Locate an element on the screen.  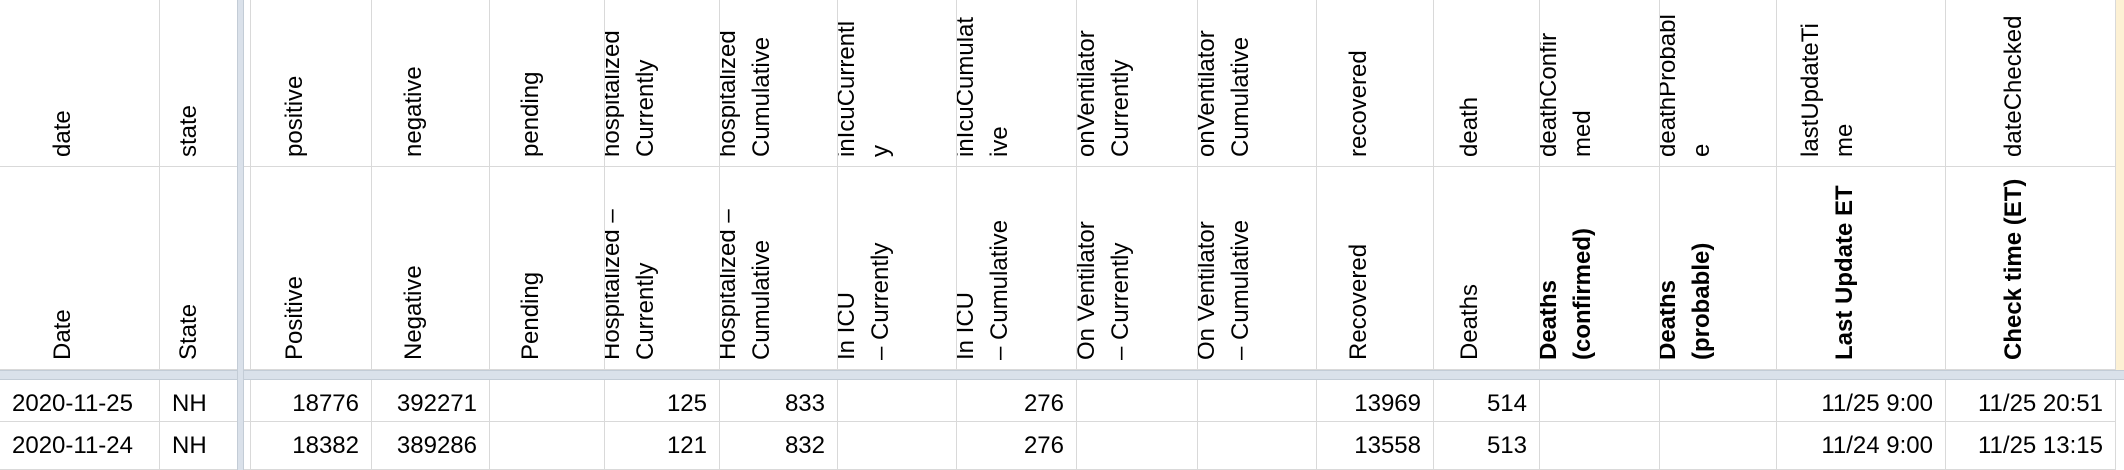
field-name-cell-pending: pending is located at coordinates (547, 83).